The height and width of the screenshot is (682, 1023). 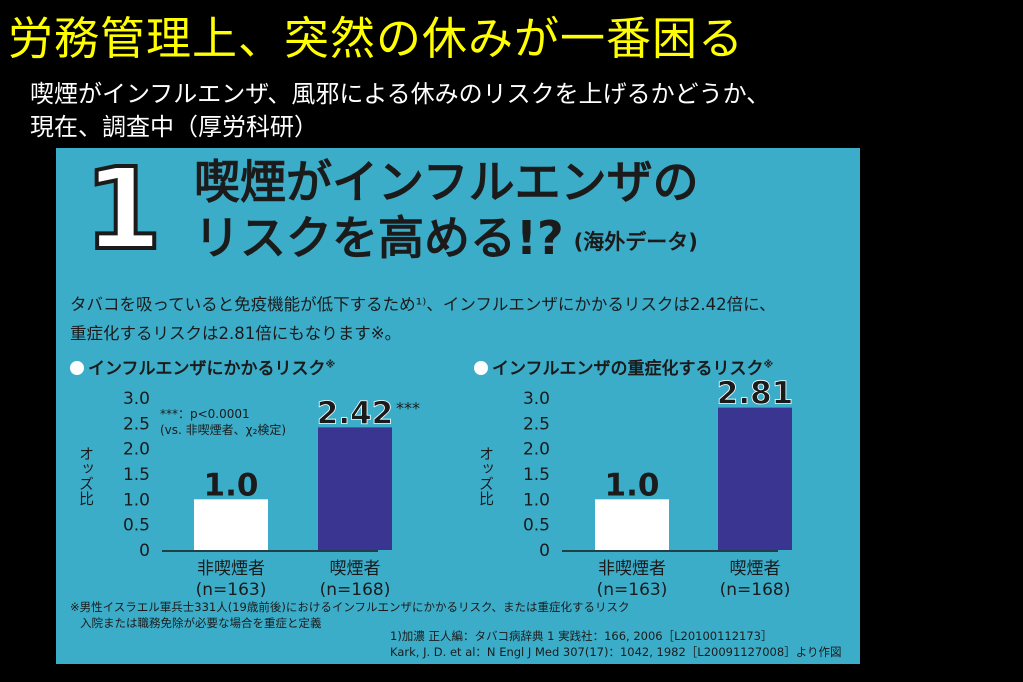 I want to click on chart-2-category-label: 喫煙者, so click(x=755, y=569).